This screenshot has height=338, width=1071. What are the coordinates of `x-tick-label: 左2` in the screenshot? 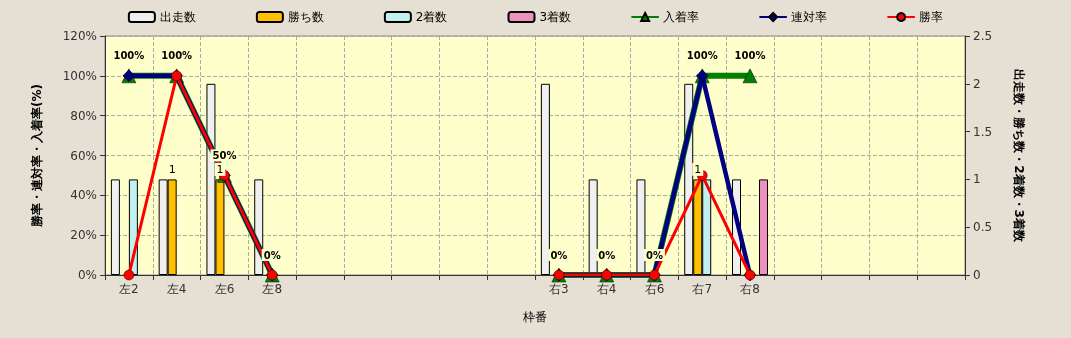 It's located at (129, 289).